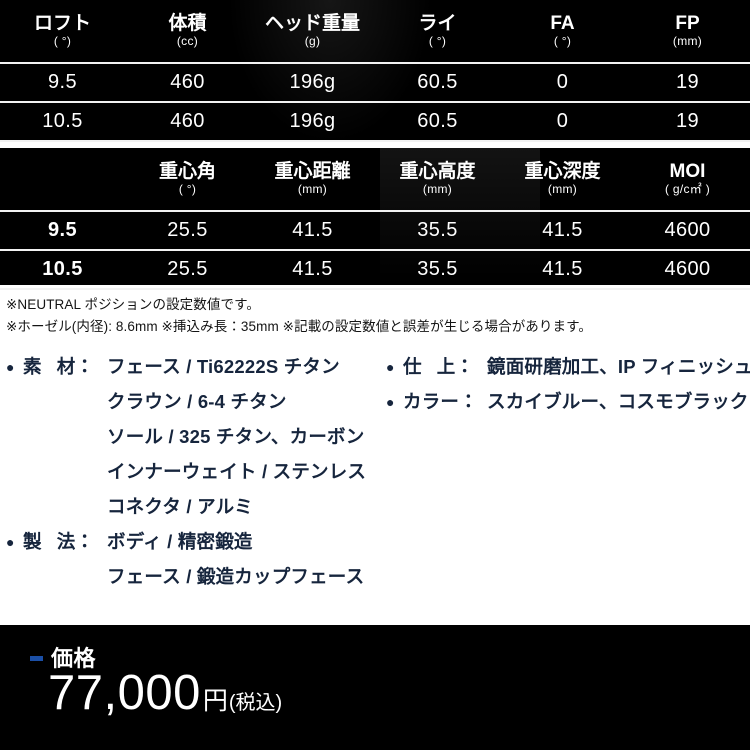 The height and width of the screenshot is (750, 750). I want to click on spec-value-material-face: フェース / Ti62222S チタン, so click(223, 366).